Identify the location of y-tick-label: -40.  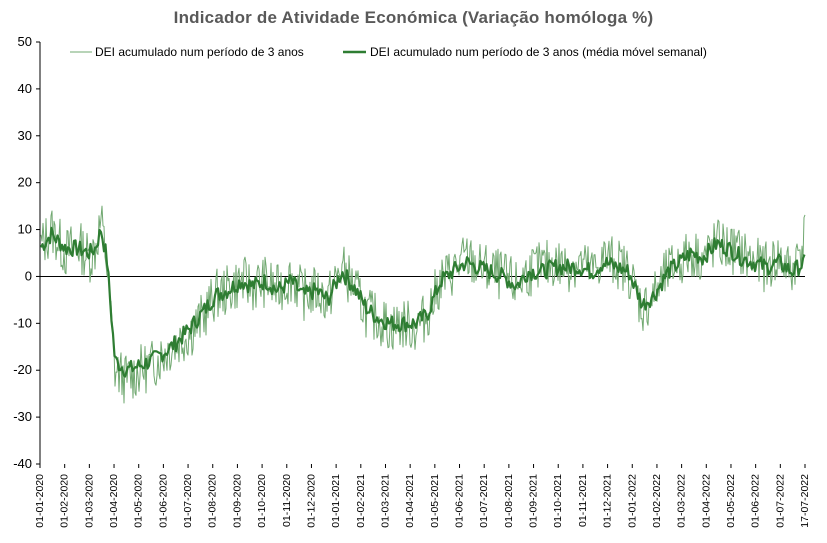
(22, 463).